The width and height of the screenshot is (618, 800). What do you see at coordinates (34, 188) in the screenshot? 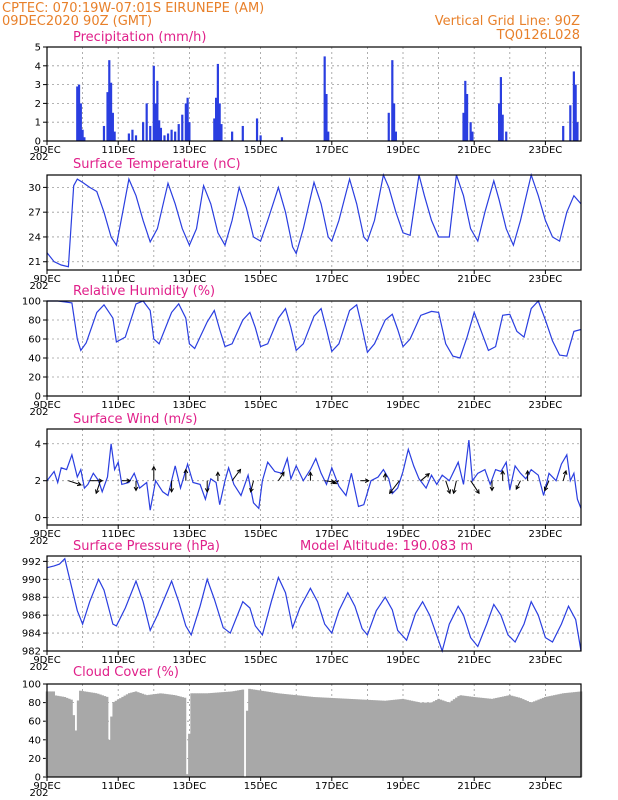
I see `y-tick-label: 30` at bounding box center [34, 188].